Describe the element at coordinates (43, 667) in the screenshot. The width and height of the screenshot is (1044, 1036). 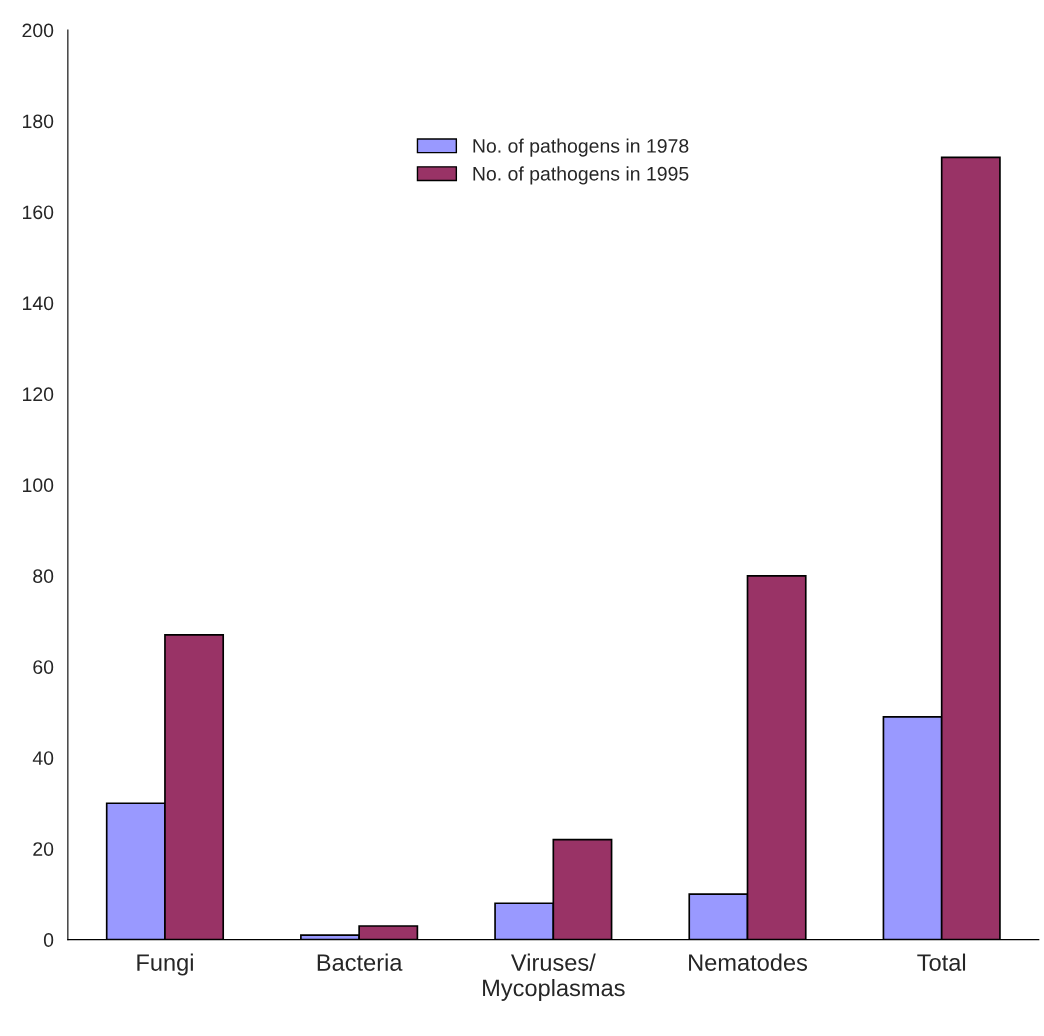
I see `y-tick-label: 60` at that location.